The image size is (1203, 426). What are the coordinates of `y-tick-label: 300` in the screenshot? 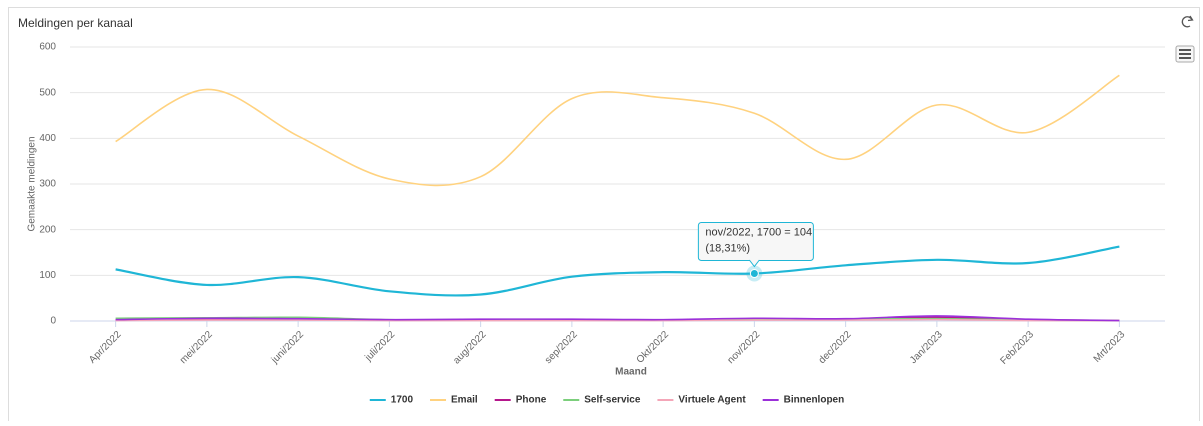 It's located at (47, 184).